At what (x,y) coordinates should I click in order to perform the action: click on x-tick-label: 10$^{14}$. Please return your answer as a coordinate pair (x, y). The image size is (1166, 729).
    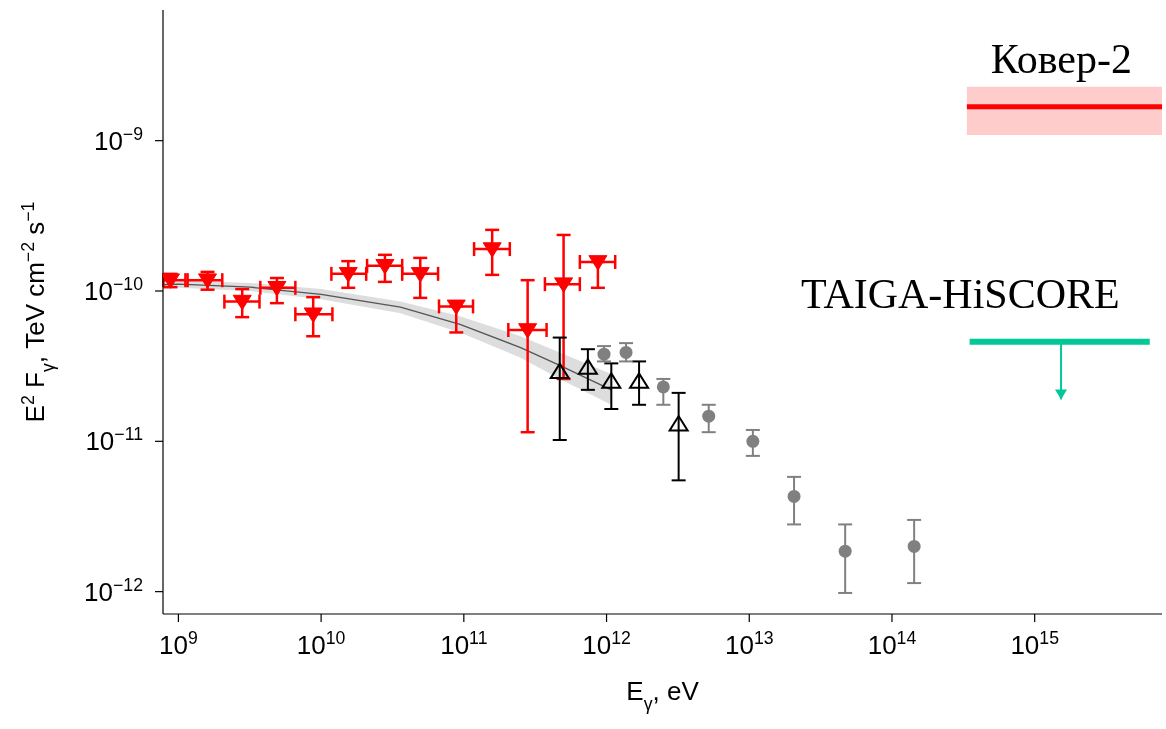
    Looking at the image, I should click on (892, 644).